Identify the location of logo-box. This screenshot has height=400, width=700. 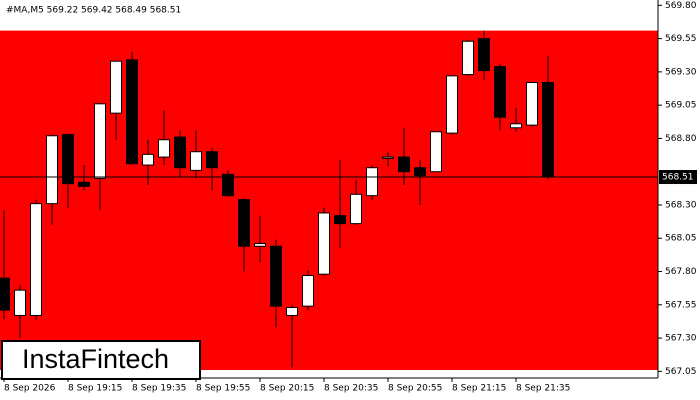
(101, 360).